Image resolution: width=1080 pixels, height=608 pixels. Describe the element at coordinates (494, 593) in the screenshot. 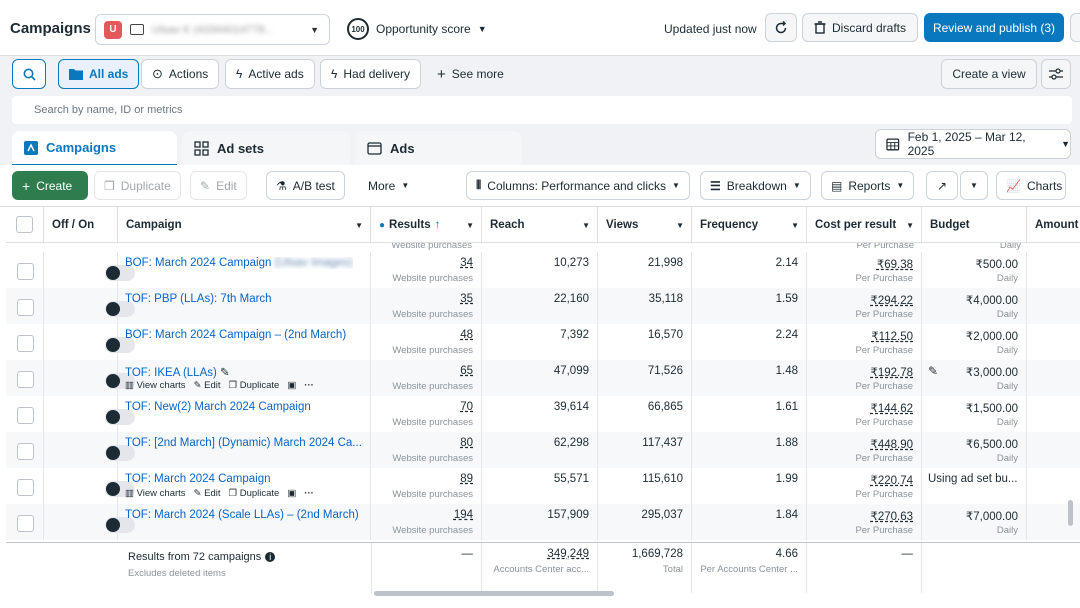

I see `horizontal-scrollbar` at that location.